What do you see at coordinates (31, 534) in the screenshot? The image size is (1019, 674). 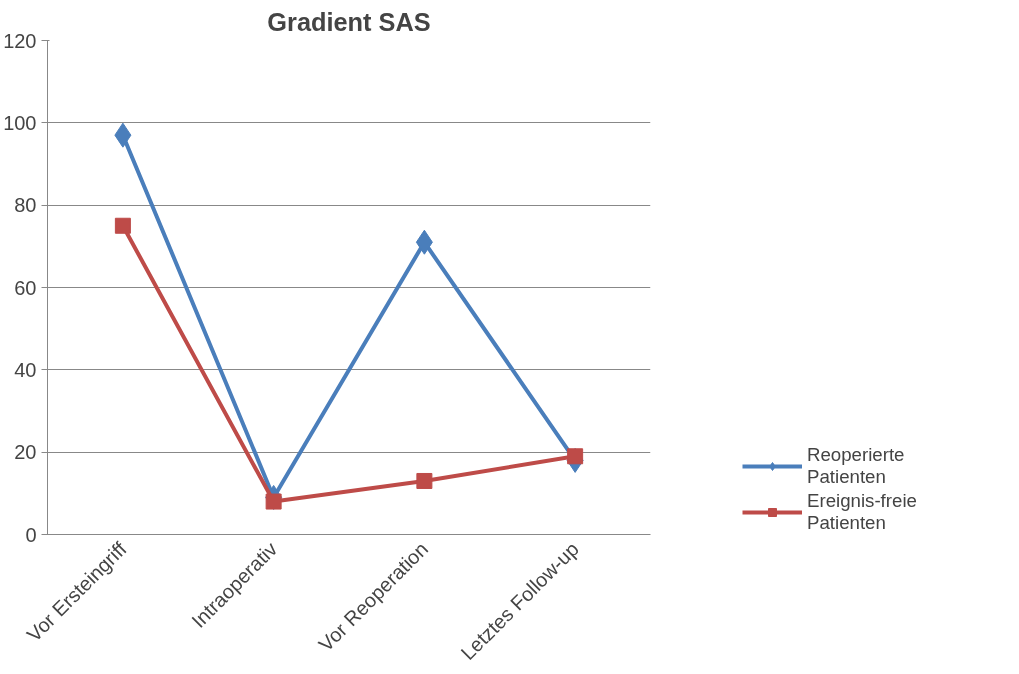 I see `y-tick-label: 0` at bounding box center [31, 534].